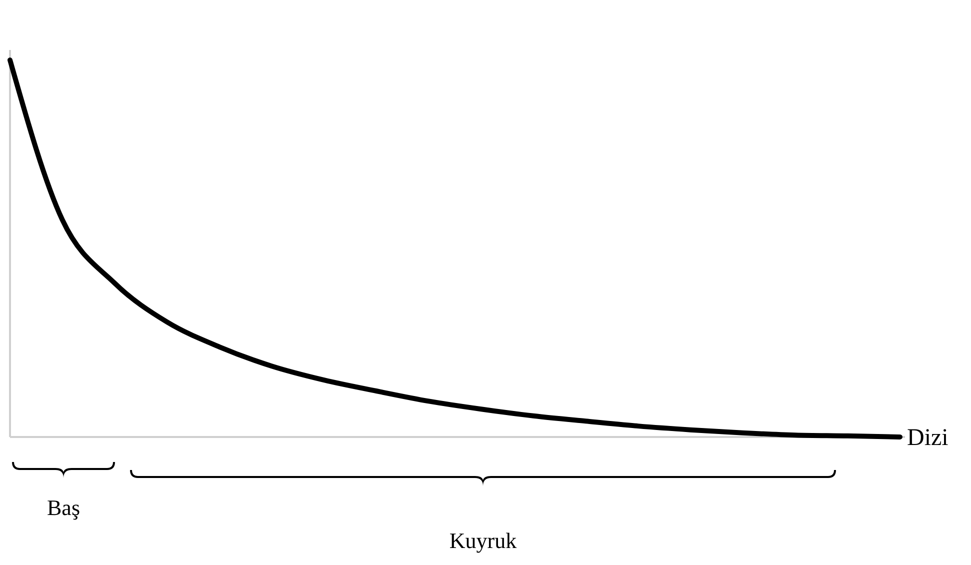 The image size is (971, 565). Describe the element at coordinates (928, 438) in the screenshot. I see `x-axis-title: Dizi` at that location.